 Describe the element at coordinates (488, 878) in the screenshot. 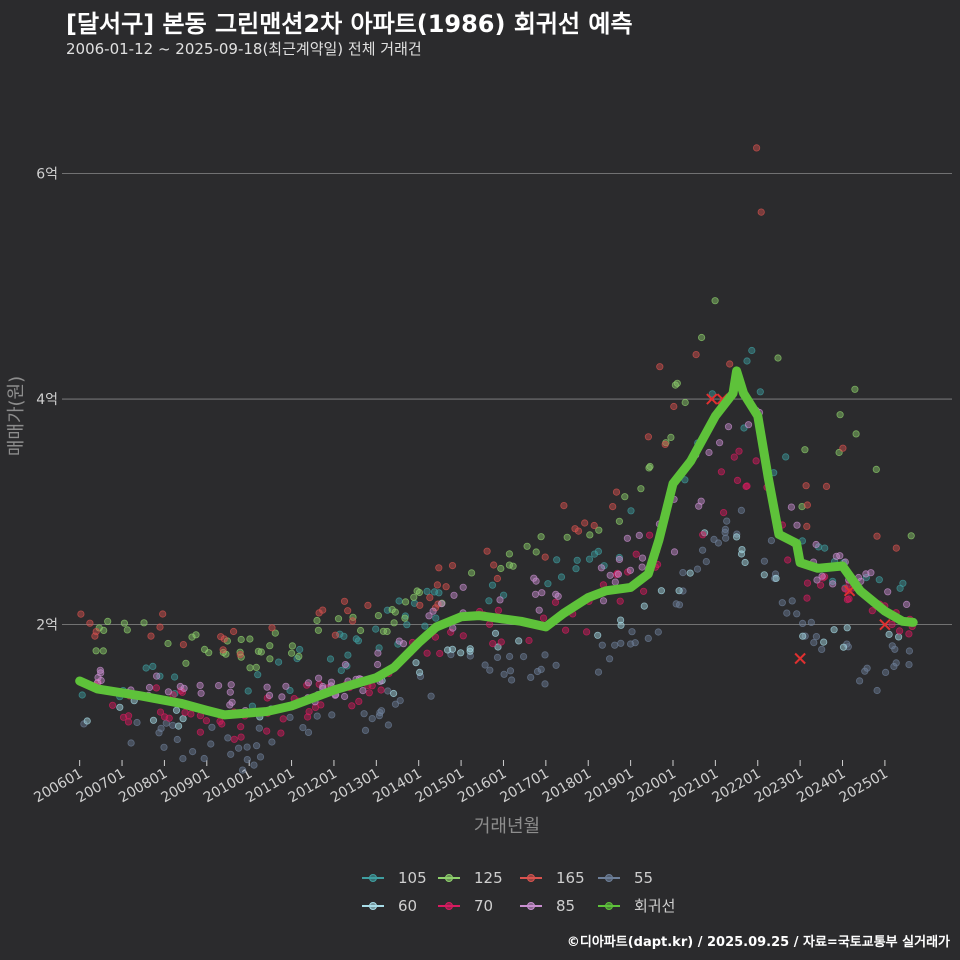

I see `legend-label: 125` at that location.